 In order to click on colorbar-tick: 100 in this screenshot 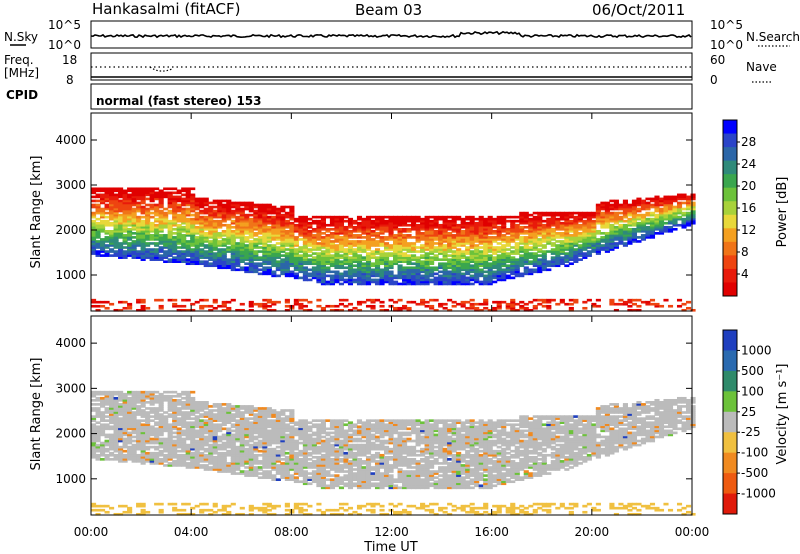, I will do `click(752, 391)`.